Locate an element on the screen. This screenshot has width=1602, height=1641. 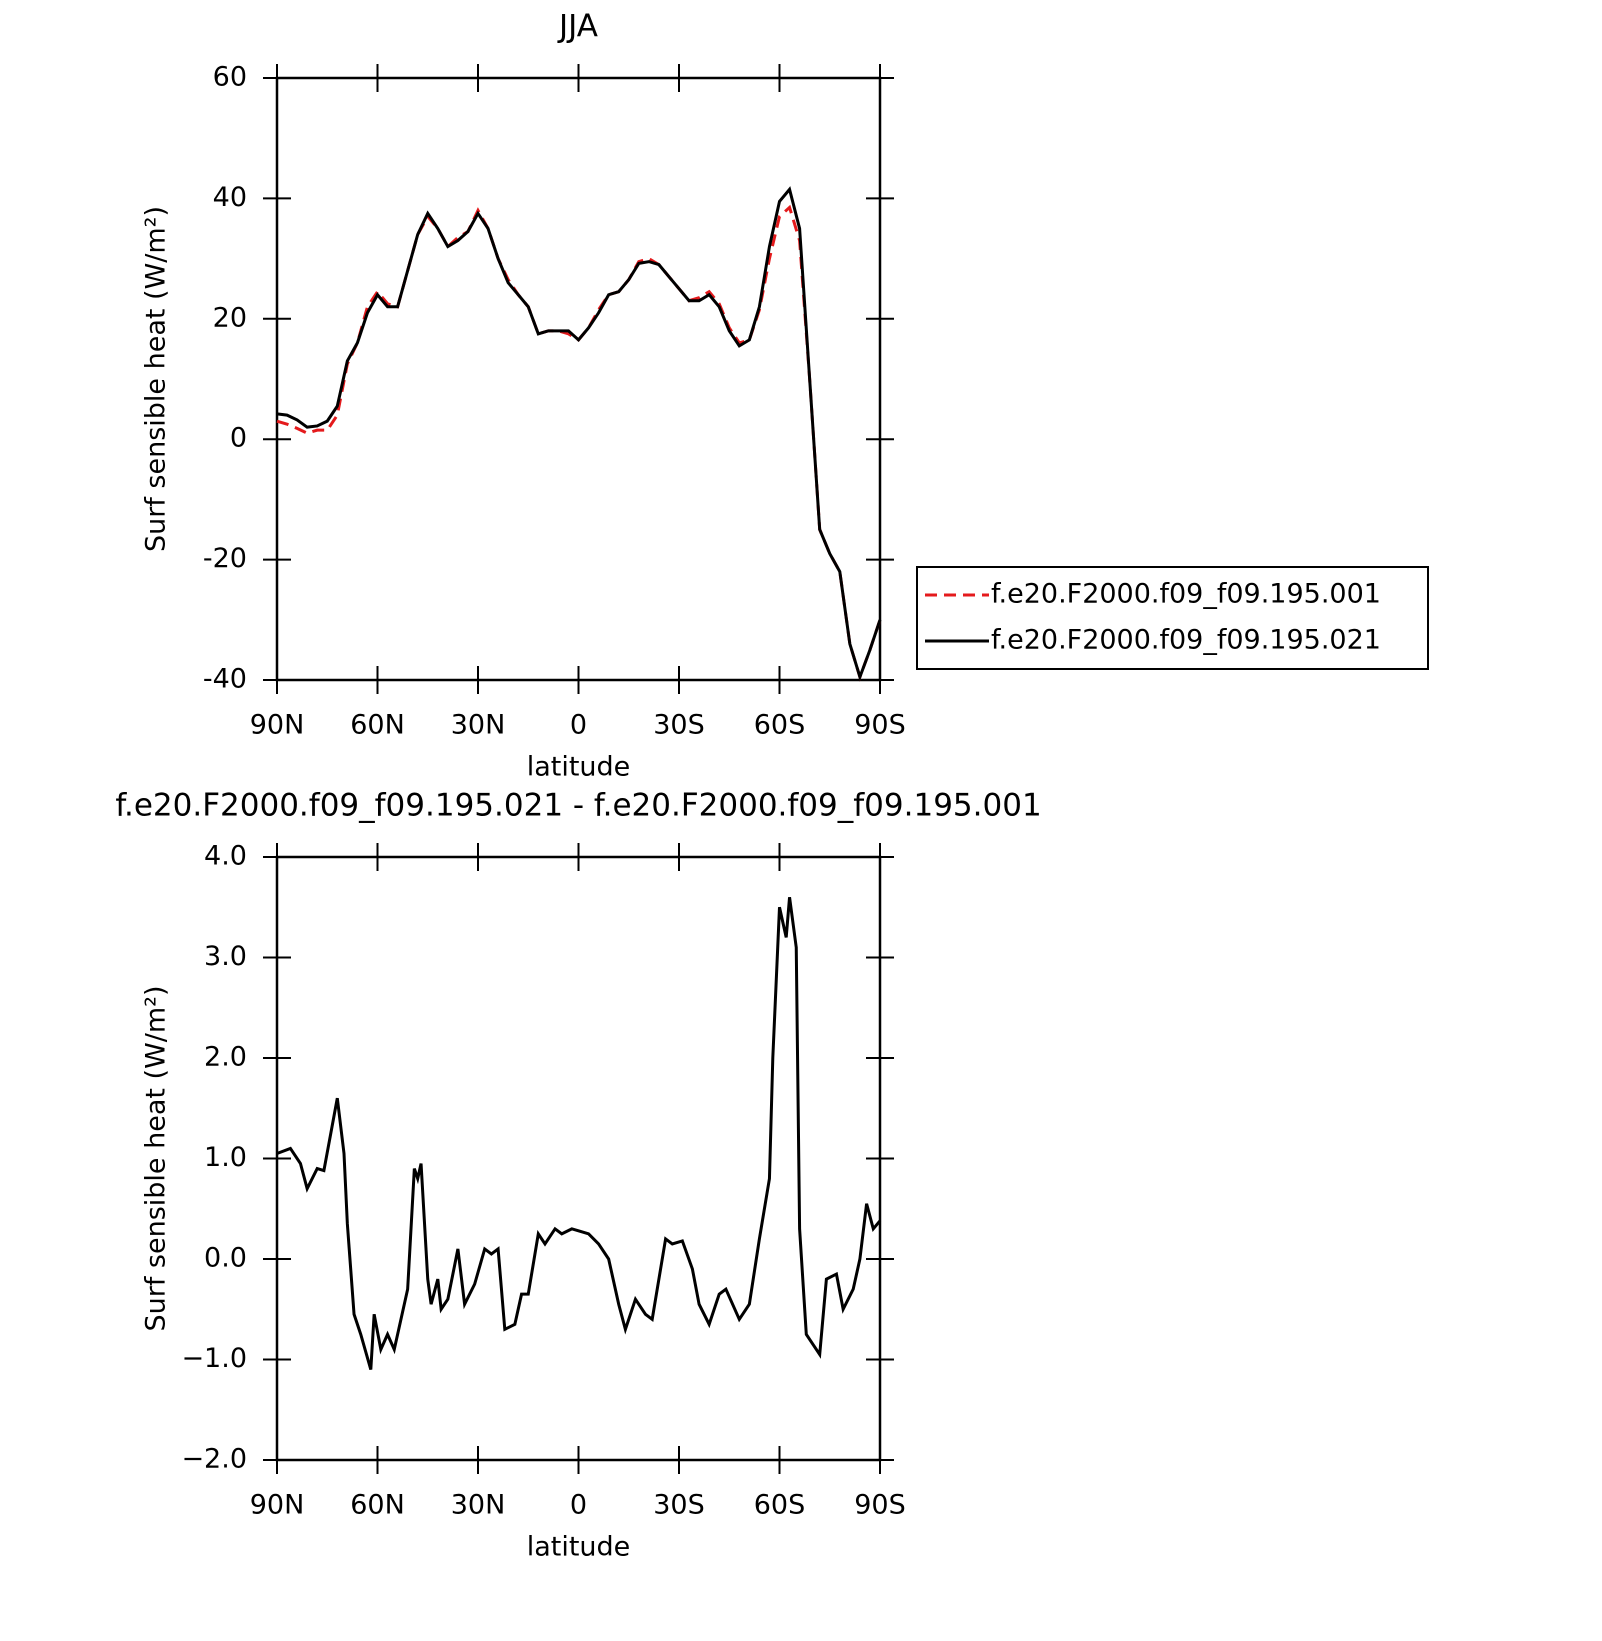
y-tick-label: 40 is located at coordinates (230, 197).